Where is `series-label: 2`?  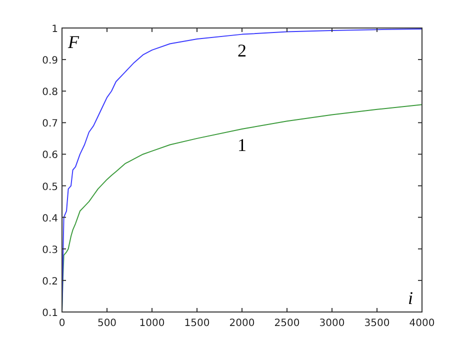 series-label: 2 is located at coordinates (242, 50).